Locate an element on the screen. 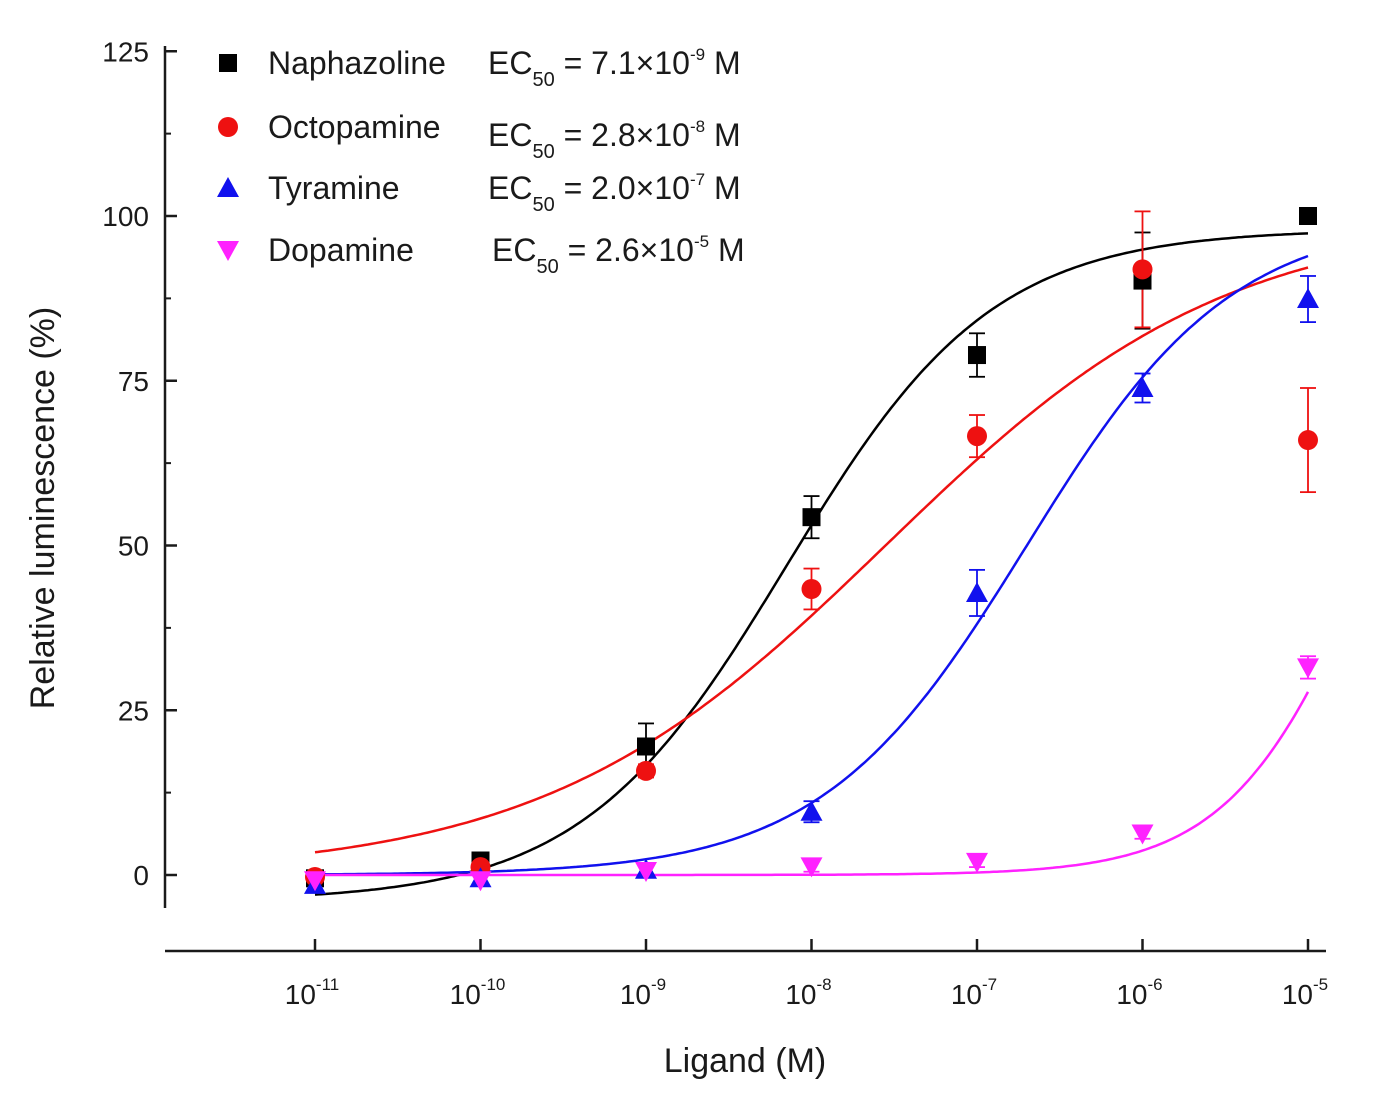 This screenshot has height=1111, width=1379. x-axis-title: Ligand (M) is located at coordinates (745, 1061).